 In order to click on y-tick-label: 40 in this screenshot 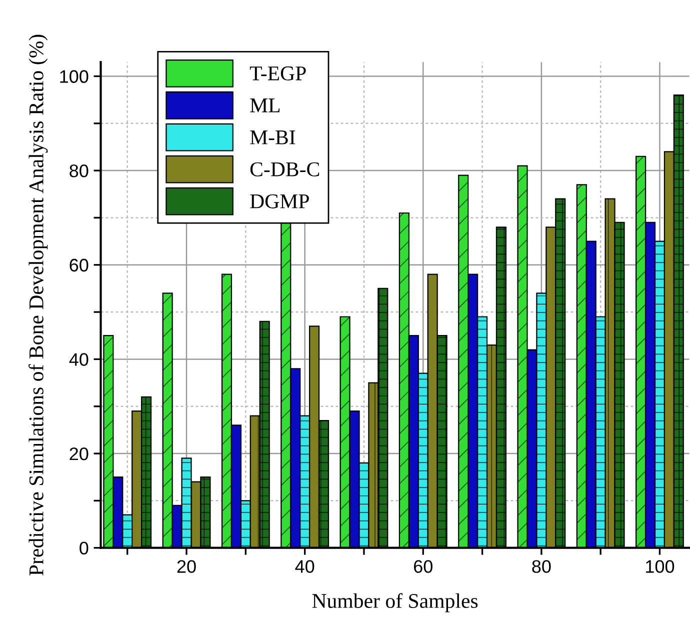, I will do `click(78, 359)`.